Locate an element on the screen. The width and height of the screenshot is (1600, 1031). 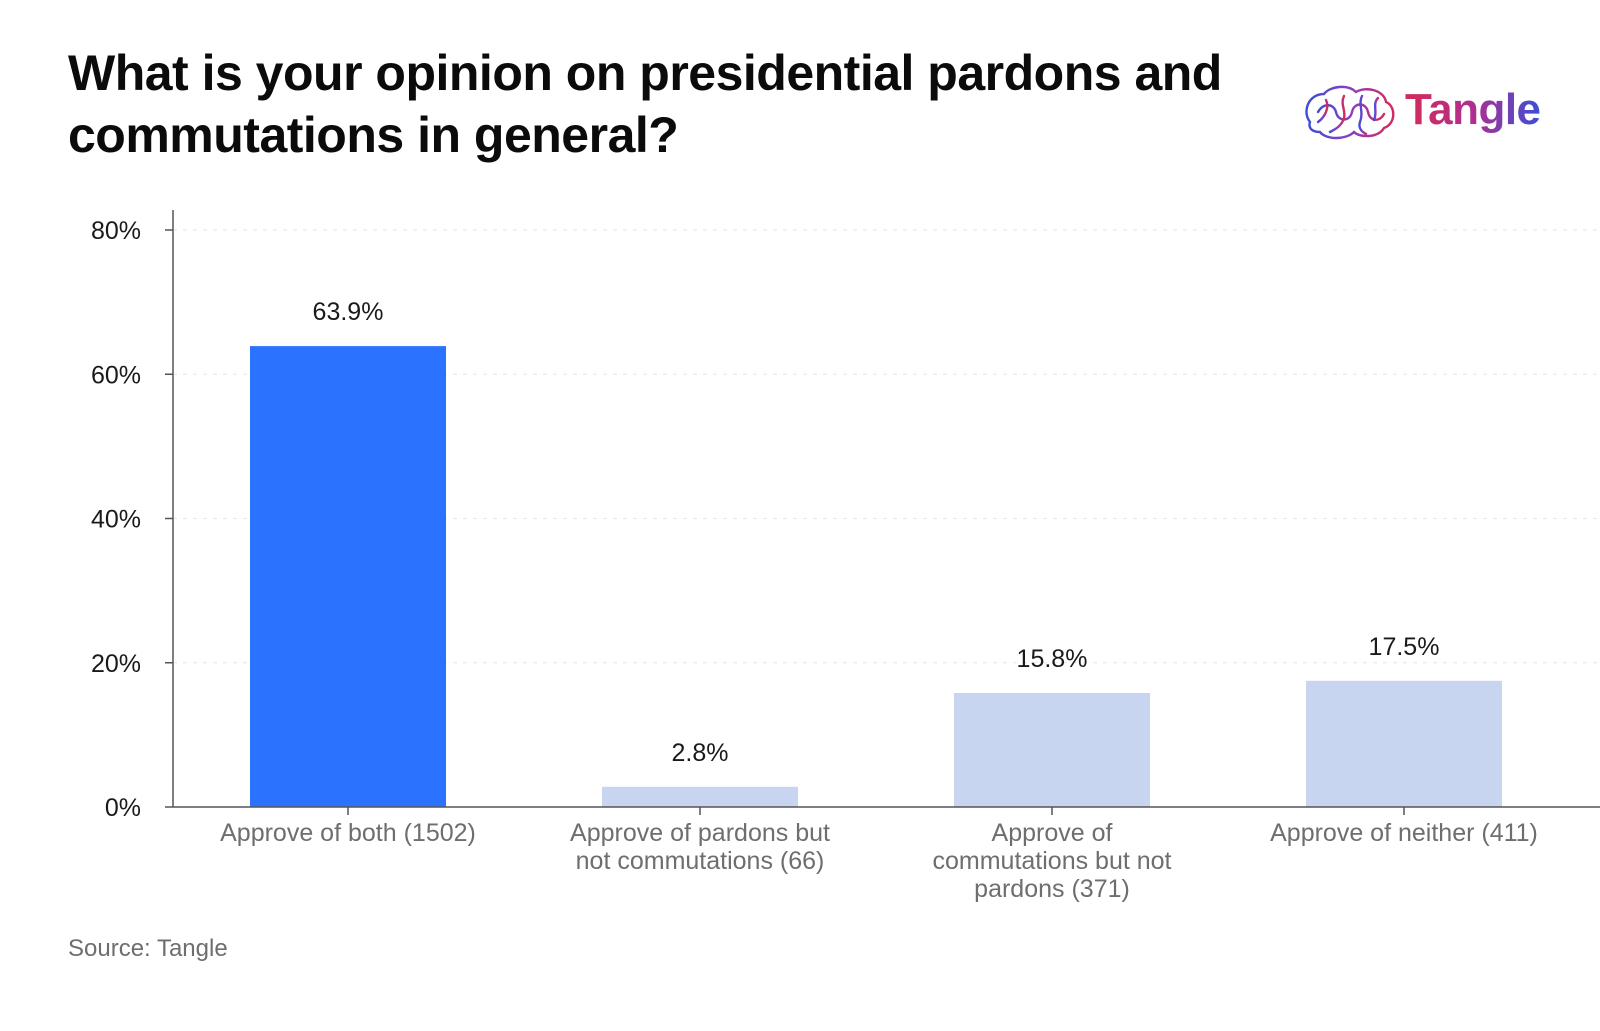
category-label-line: pardons (371) is located at coordinates (1052, 889).